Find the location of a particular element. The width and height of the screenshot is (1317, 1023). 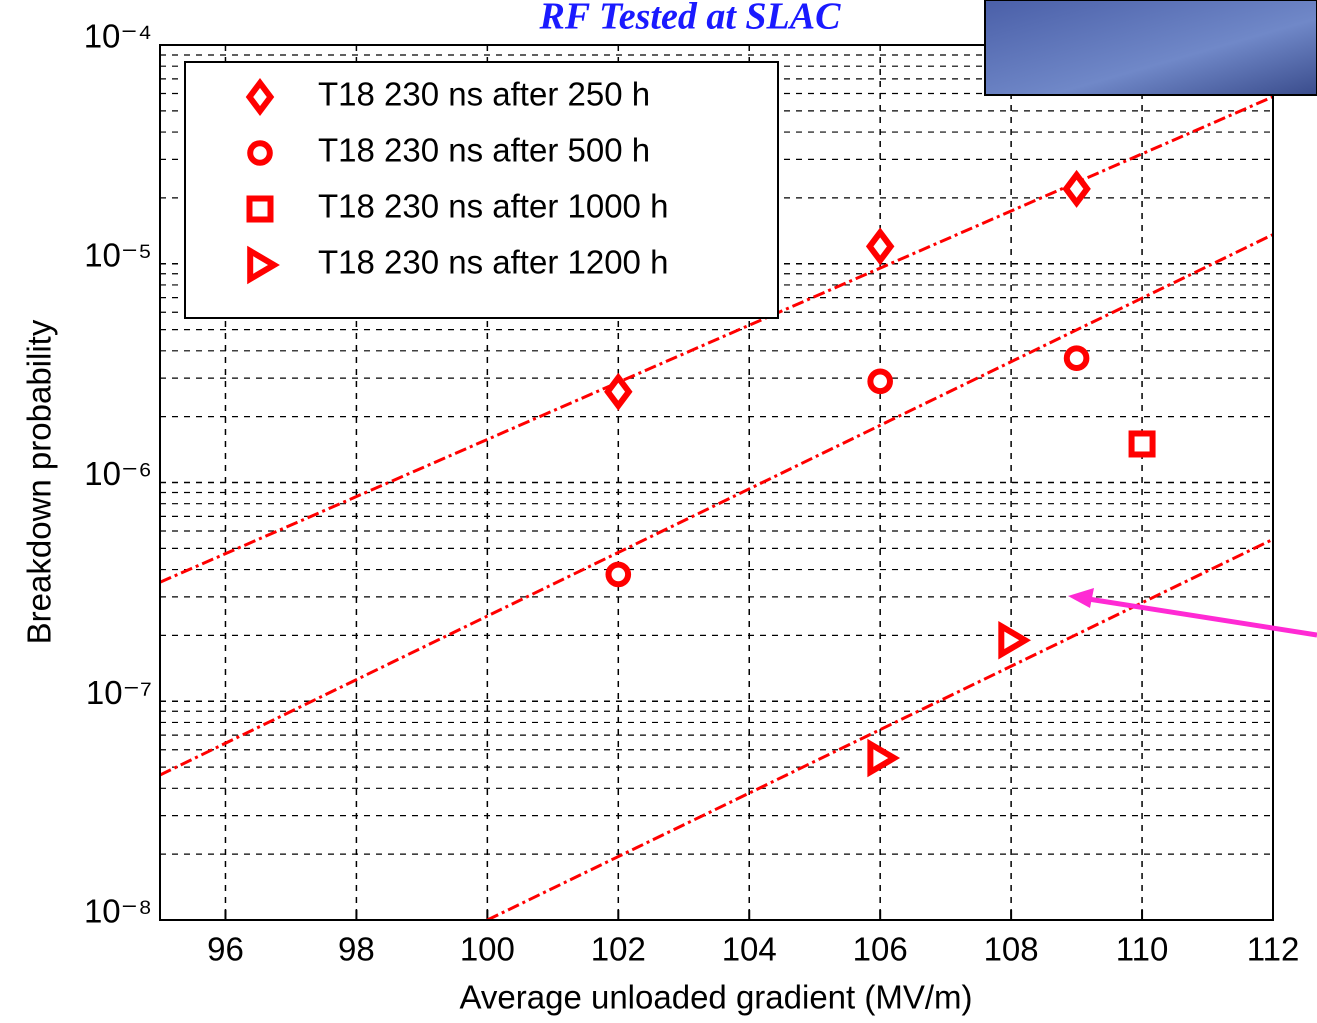

x-tick-label: 104 is located at coordinates (749, 949).